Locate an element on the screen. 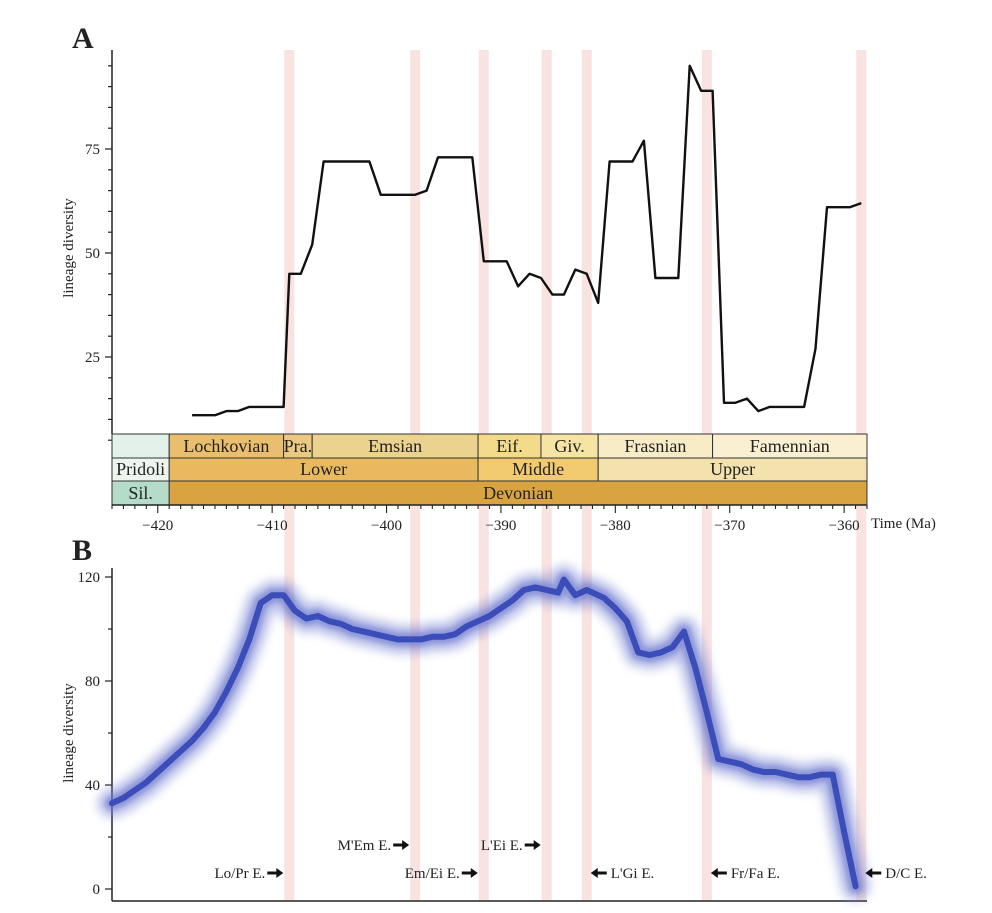 Image resolution: width=992 pixels, height=913 pixels. event-label: L'Ei E. is located at coordinates (502, 846).